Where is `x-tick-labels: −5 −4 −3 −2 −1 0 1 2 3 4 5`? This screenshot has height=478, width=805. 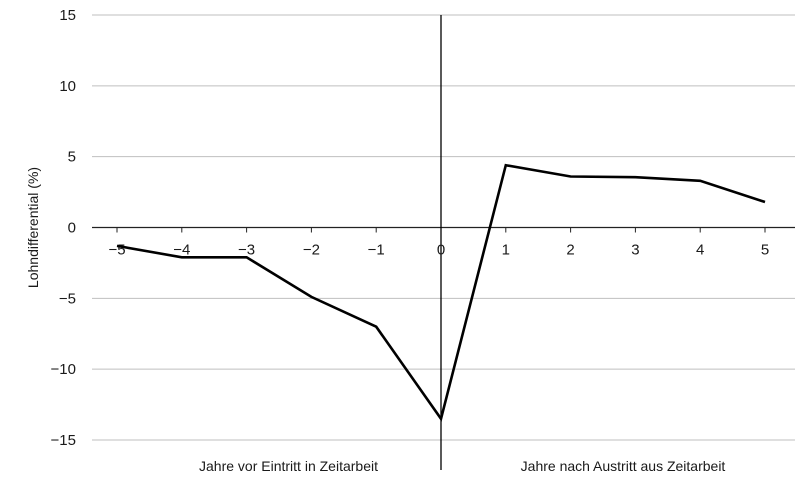
x-tick-labels: −5 −4 −3 −2 −1 0 1 2 3 4 5 is located at coordinates (438, 250).